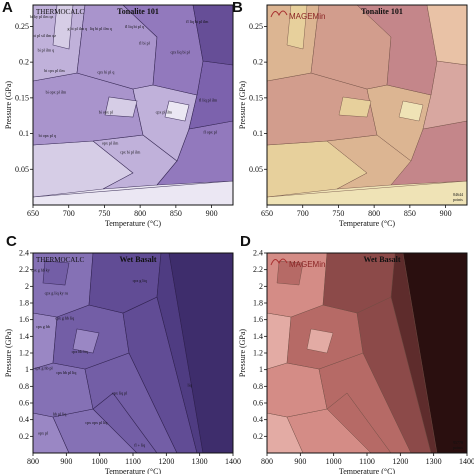  I want to click on y-tick-label: 0.15, so click(256, 97).